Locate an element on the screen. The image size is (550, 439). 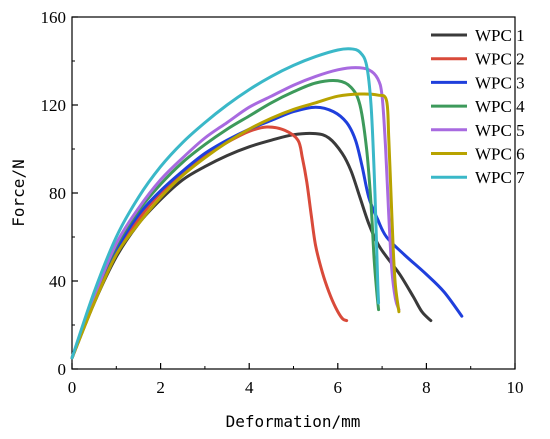
x-tick-label: 4 is located at coordinates (249, 387).